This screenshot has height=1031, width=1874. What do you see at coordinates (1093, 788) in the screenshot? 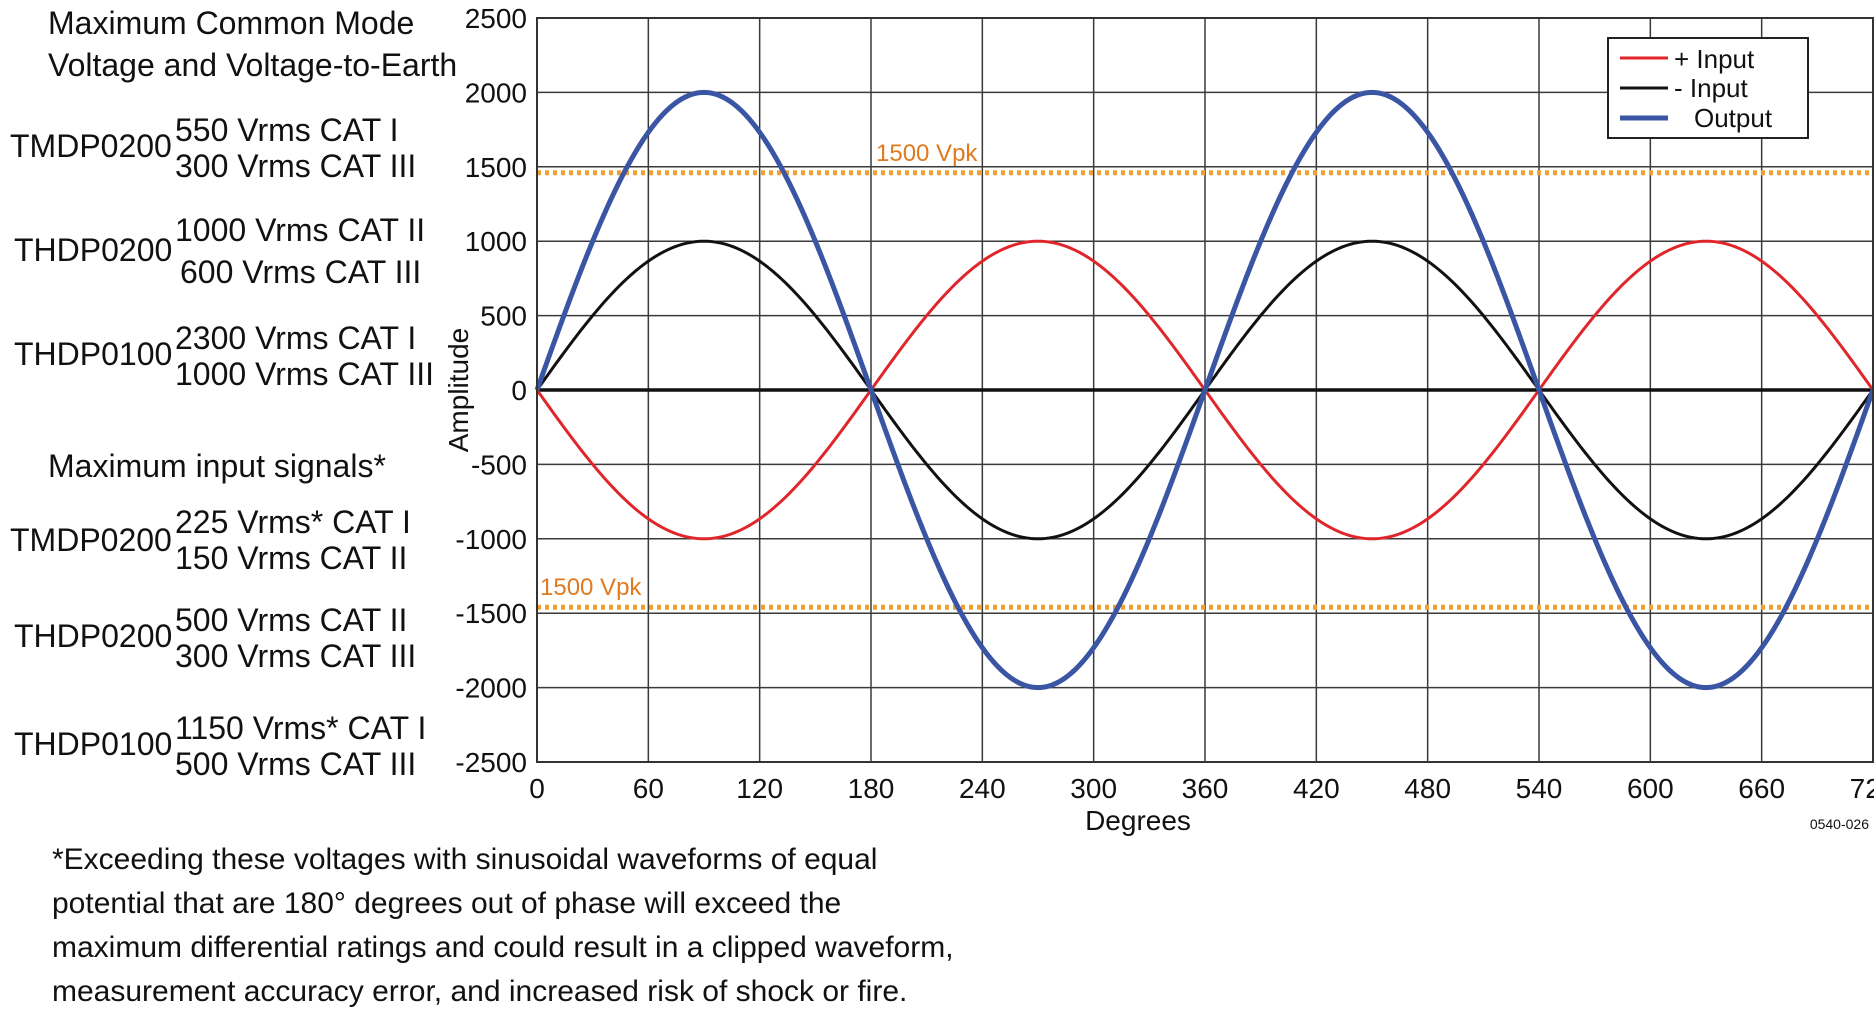
I see `x-tick-label: 300` at bounding box center [1093, 788].